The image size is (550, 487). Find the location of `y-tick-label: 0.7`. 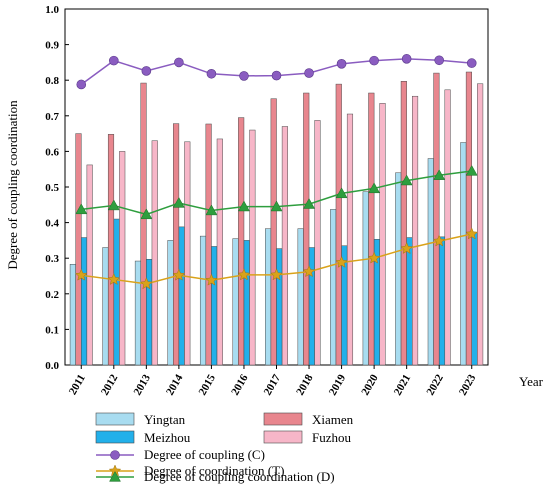

y-tick-label: 0.7 is located at coordinates (52, 117).